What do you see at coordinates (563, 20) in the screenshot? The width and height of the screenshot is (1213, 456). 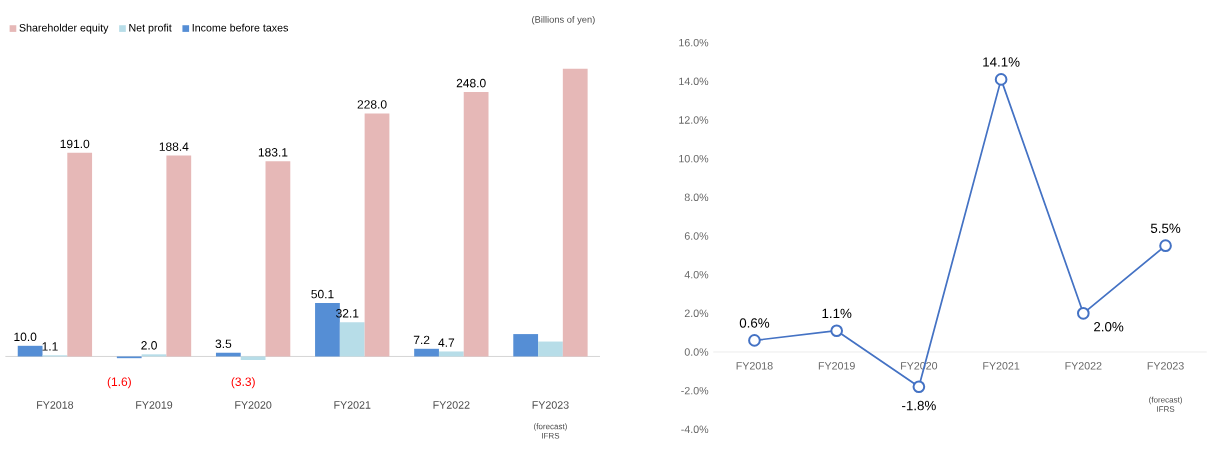 I see `text: (Billions of yen)` at bounding box center [563, 20].